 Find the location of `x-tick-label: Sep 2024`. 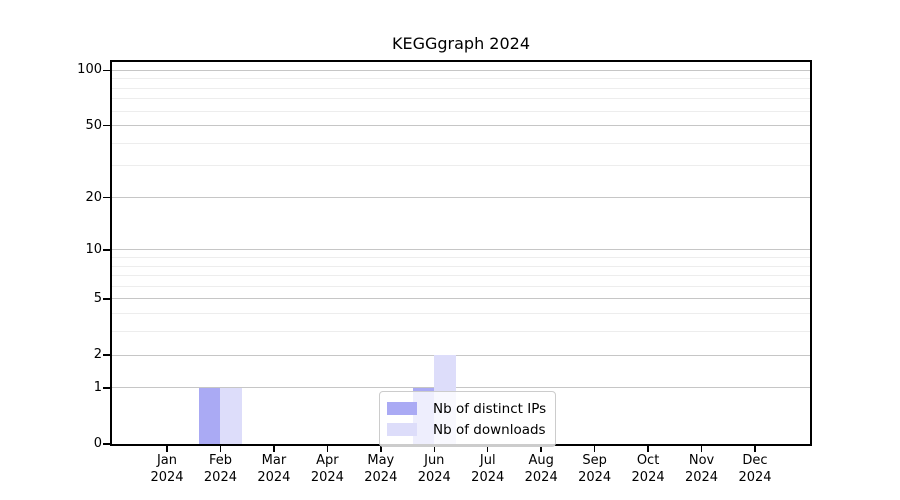

x-tick-label: Sep 2024 is located at coordinates (595, 469).